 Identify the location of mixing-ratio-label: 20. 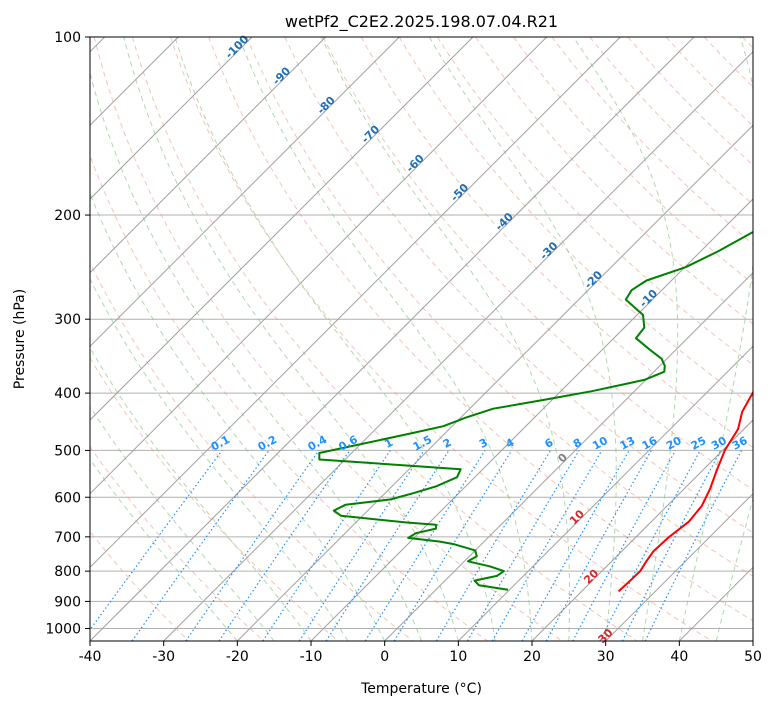
(674, 443).